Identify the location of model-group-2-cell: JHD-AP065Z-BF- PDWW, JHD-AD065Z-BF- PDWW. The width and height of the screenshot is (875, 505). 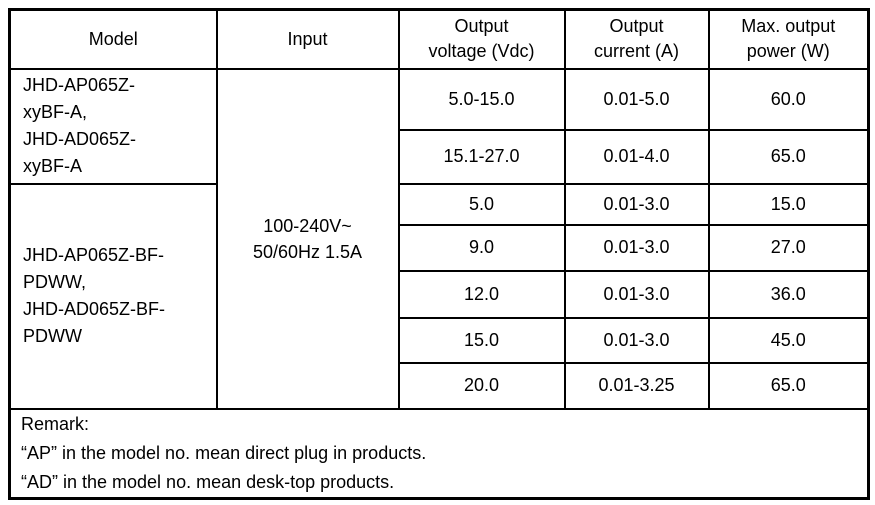
(113, 296).